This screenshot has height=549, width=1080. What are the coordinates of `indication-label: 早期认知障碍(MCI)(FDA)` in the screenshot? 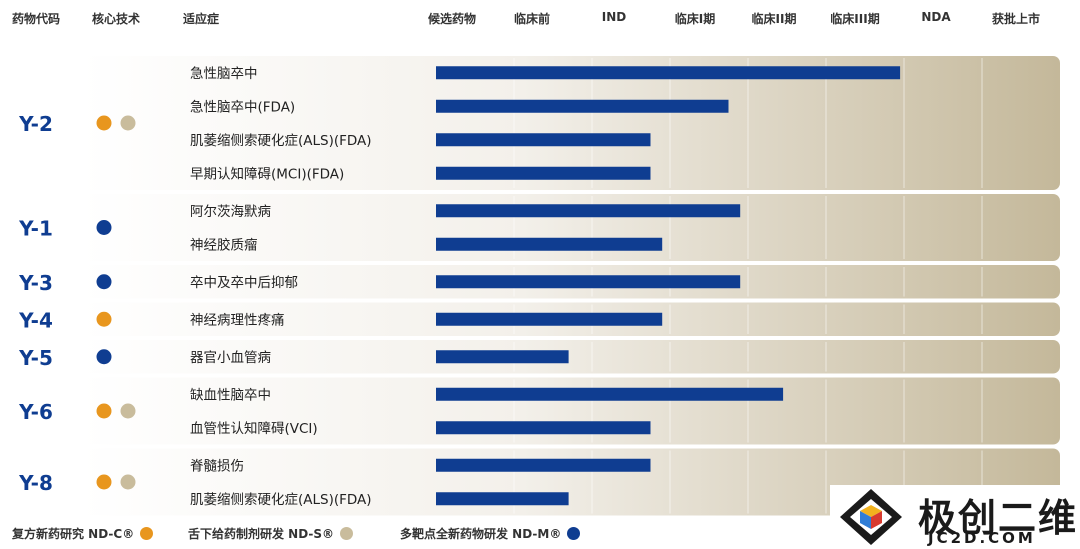 It's located at (267, 173).